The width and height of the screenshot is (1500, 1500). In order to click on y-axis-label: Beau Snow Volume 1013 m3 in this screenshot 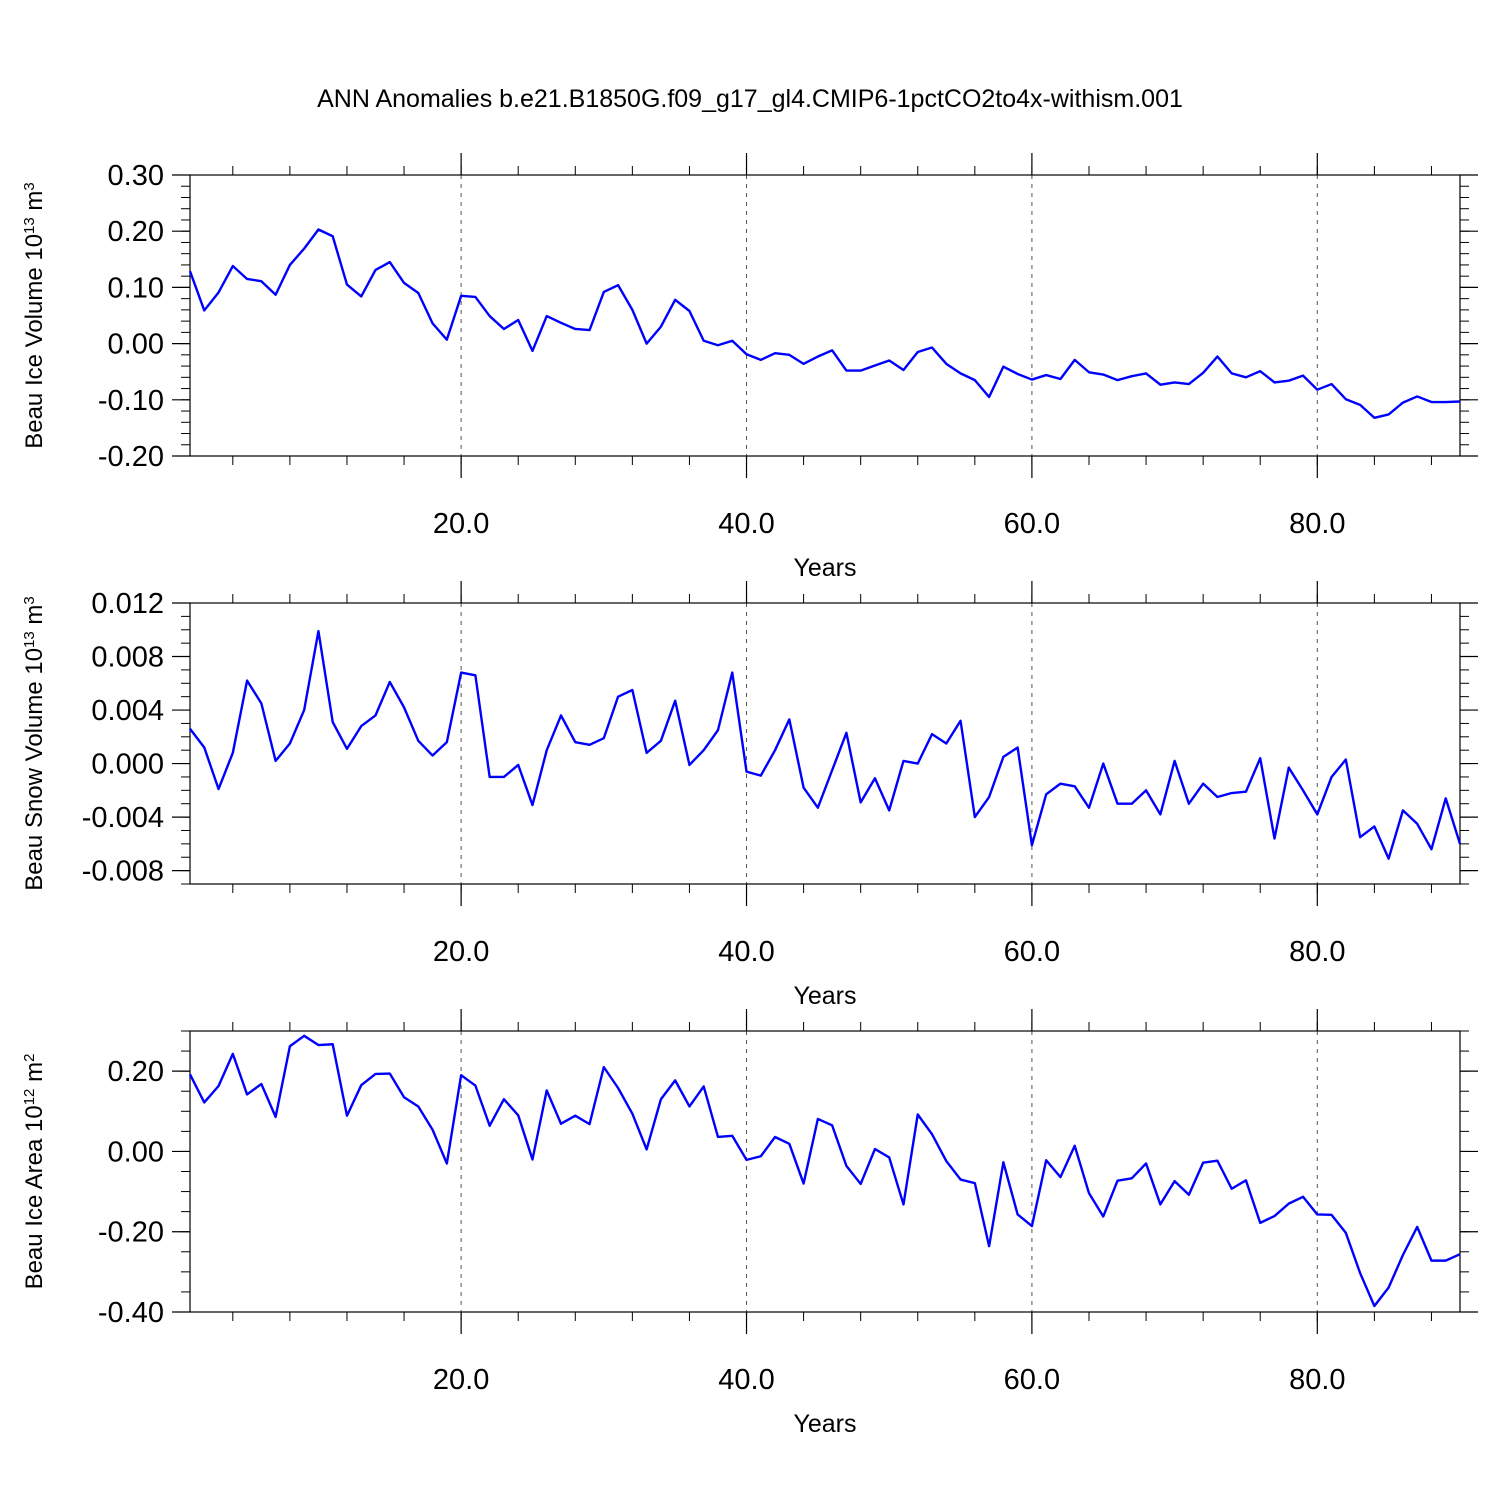, I will do `click(34, 743)`.